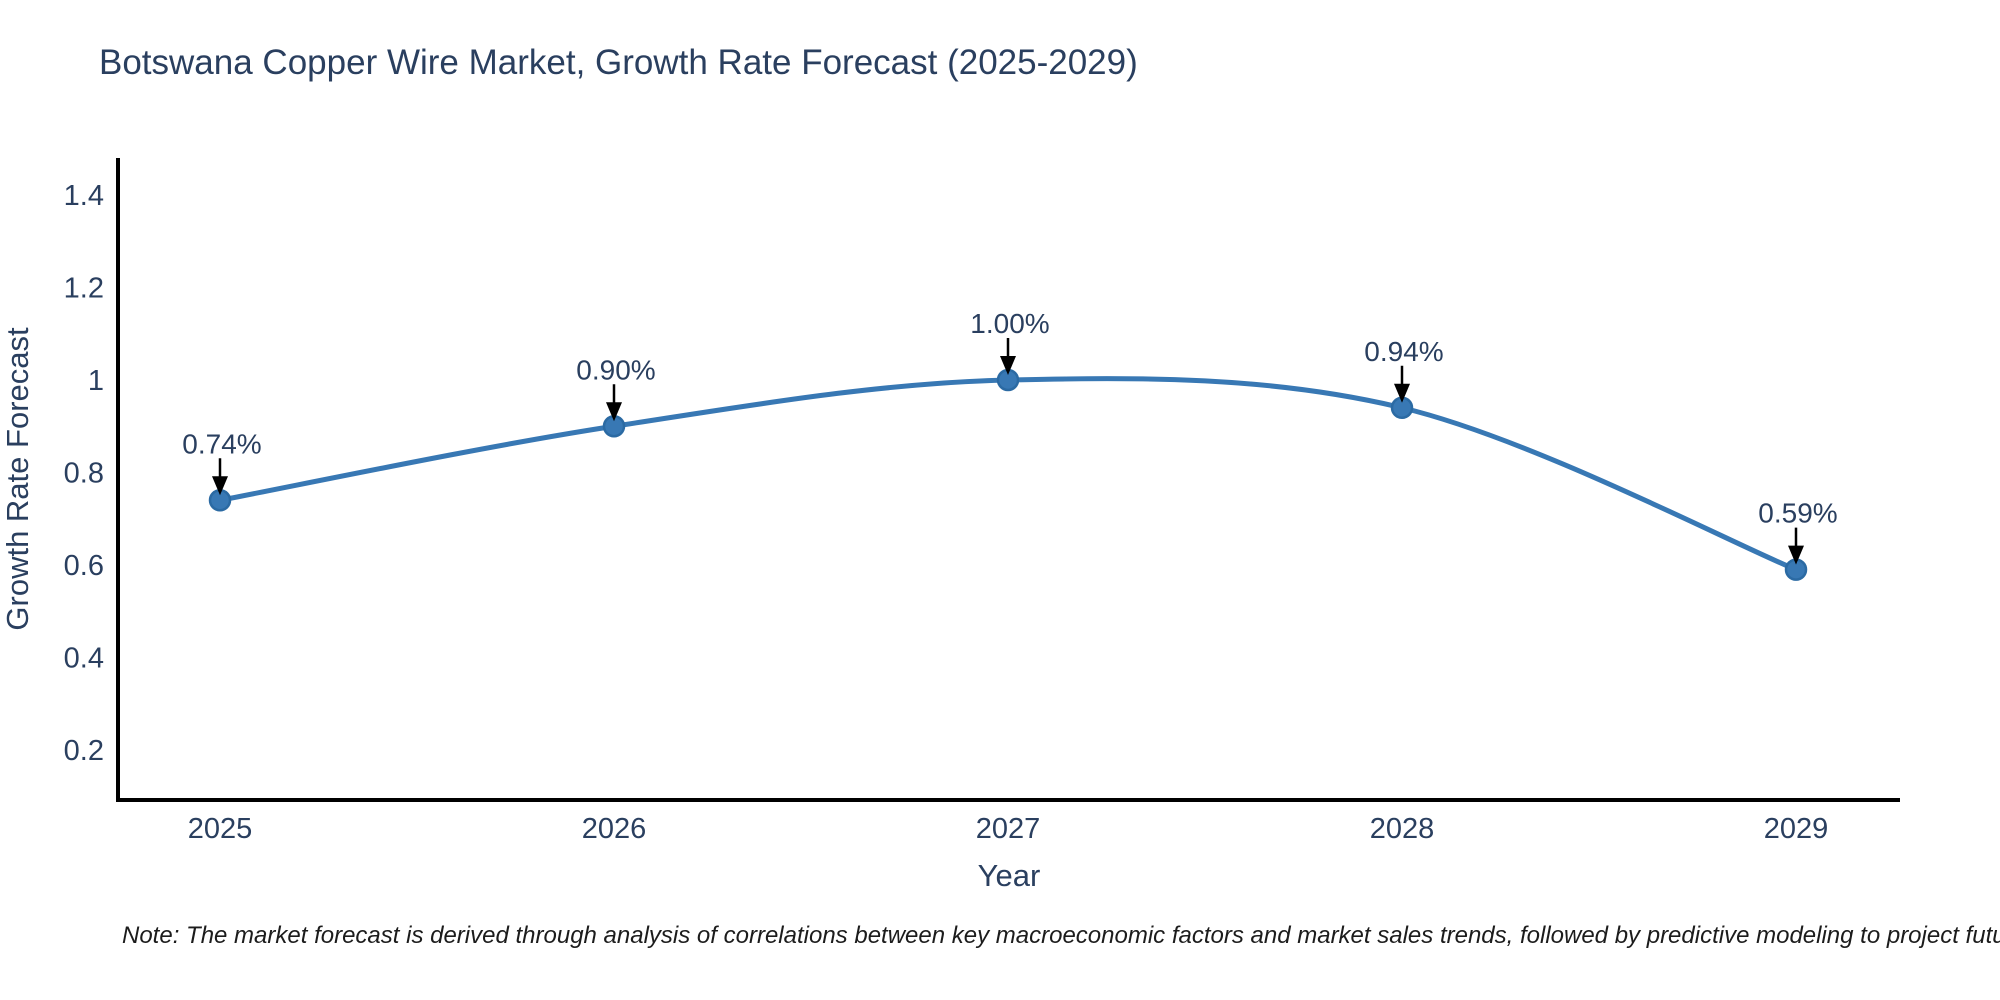  What do you see at coordinates (220, 829) in the screenshot?
I see `x-tick-label: 2025` at bounding box center [220, 829].